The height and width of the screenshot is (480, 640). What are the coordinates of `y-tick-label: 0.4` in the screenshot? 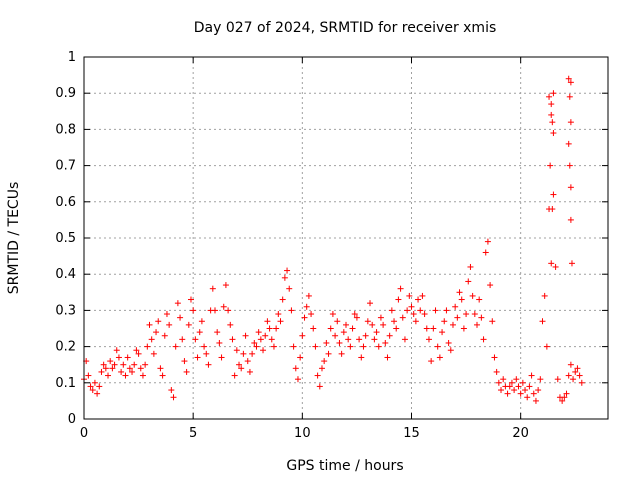 It's located at (65, 274).